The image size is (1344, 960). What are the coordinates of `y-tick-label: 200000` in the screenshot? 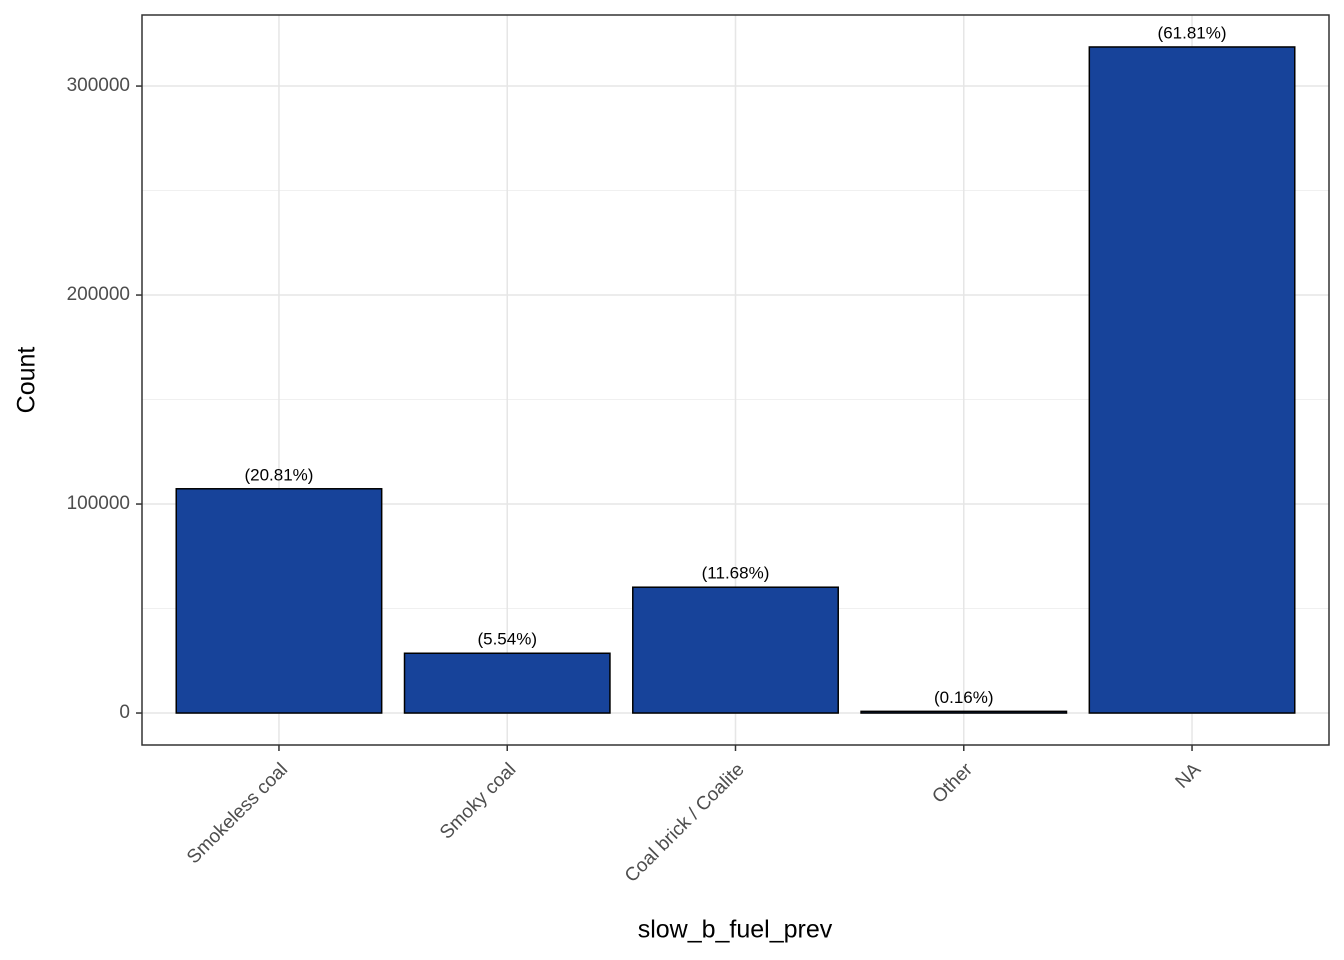 It's located at (98, 294).